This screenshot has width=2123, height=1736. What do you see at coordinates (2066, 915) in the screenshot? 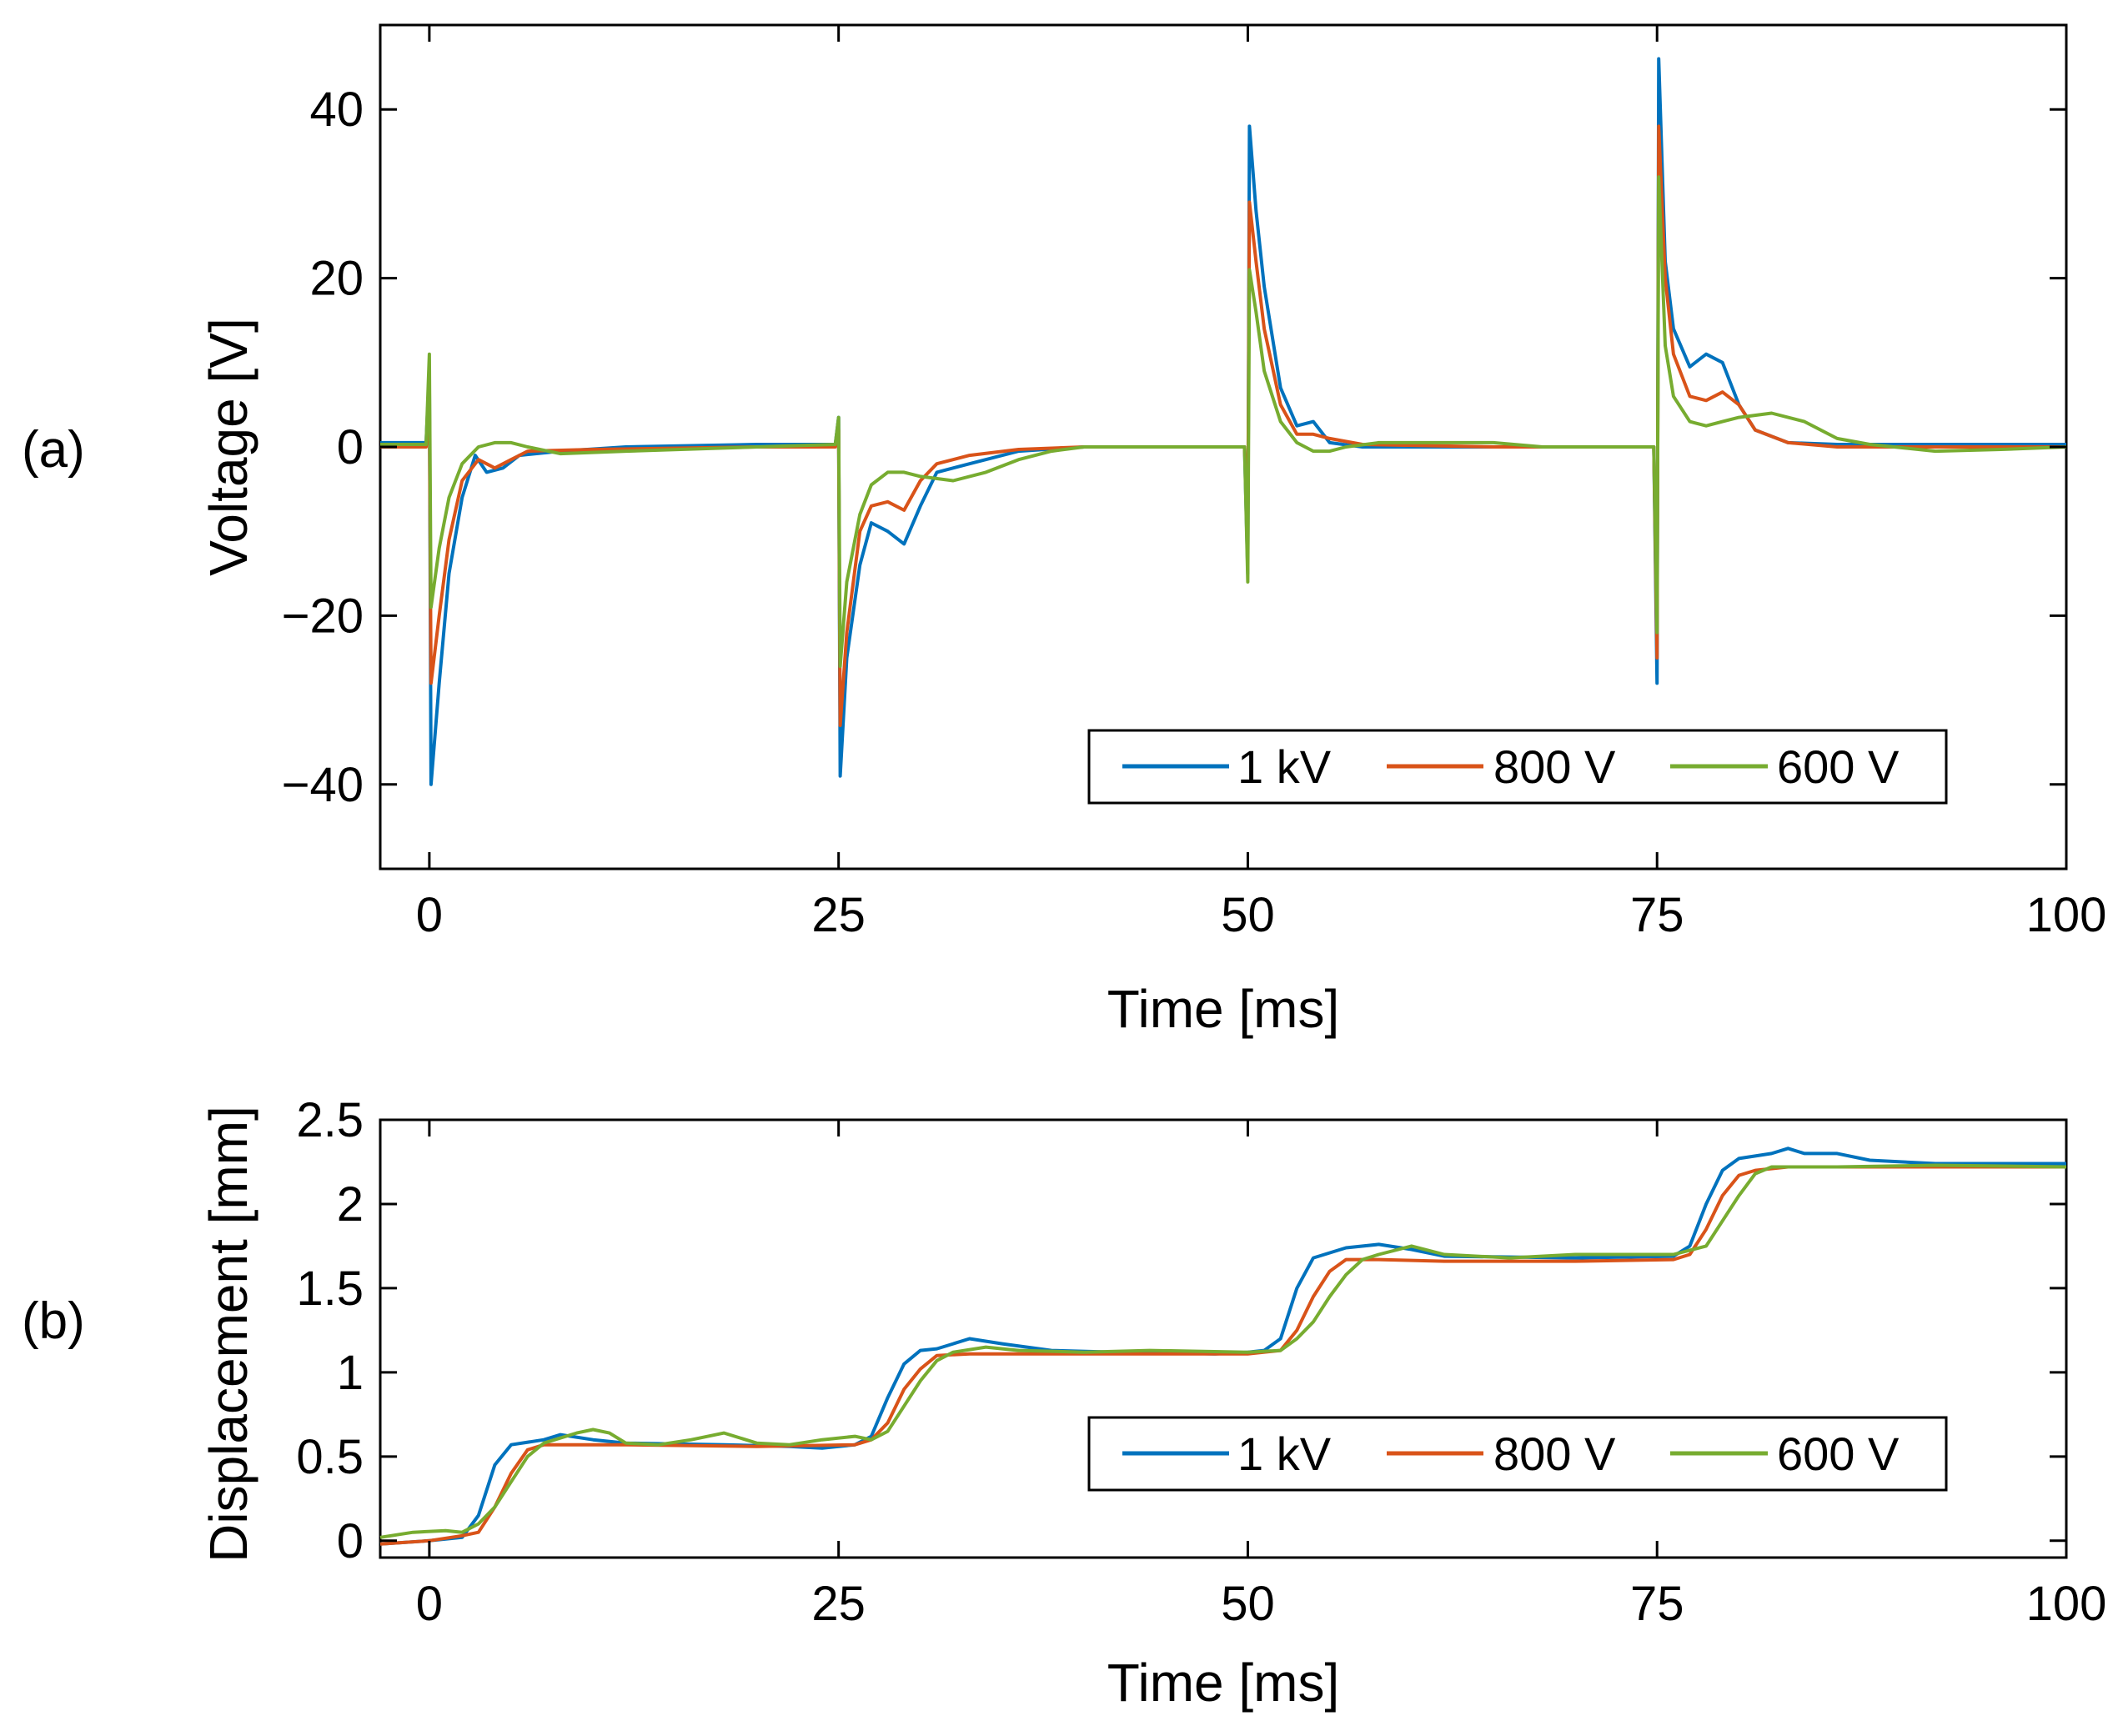
I see `xtick-label-a-4: 100` at bounding box center [2066, 915].